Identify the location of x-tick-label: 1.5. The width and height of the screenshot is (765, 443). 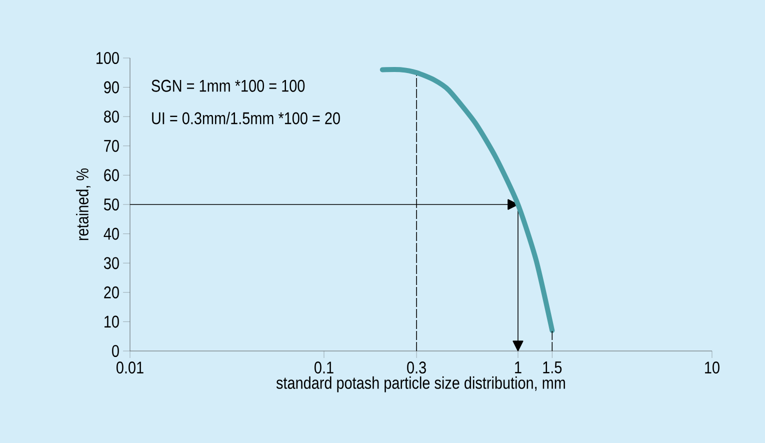
(552, 368).